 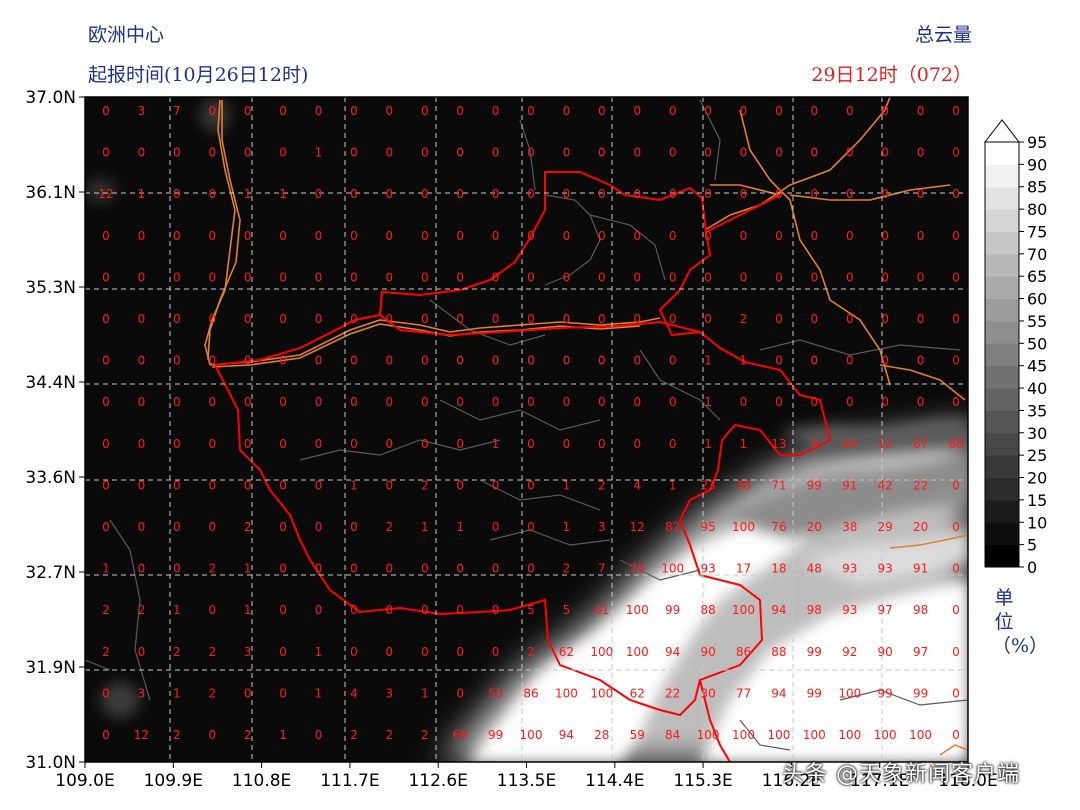 I want to click on lon-tick-label: 117.1E, so click(x=879, y=781).